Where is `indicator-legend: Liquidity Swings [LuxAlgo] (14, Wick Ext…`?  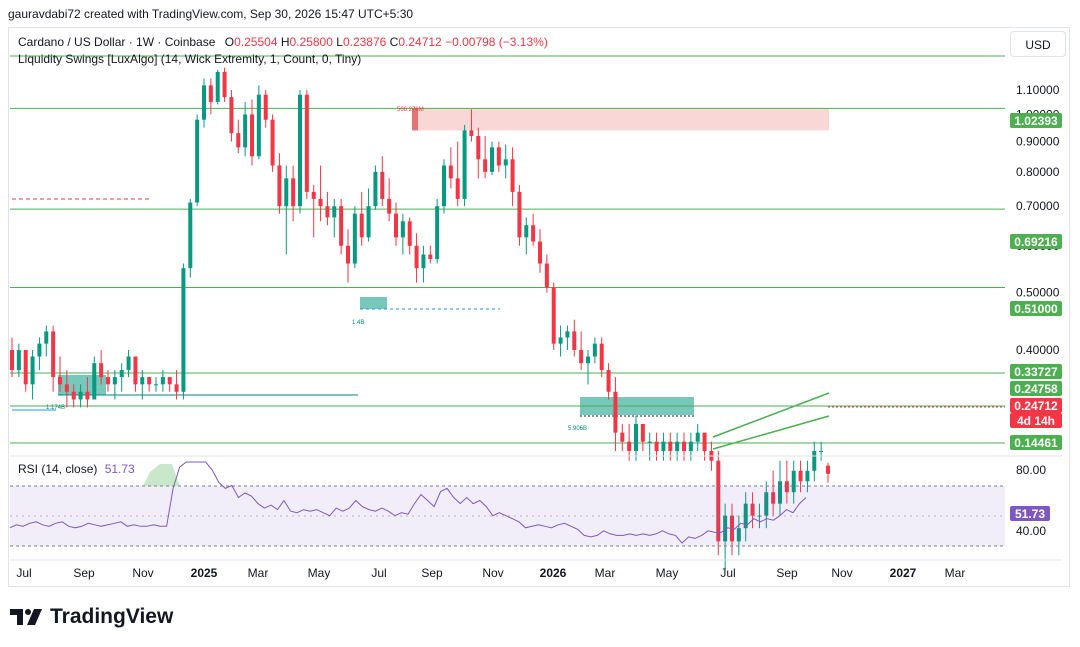 indicator-legend: Liquidity Swings [LuxAlgo] (14, Wick Ext… is located at coordinates (190, 59).